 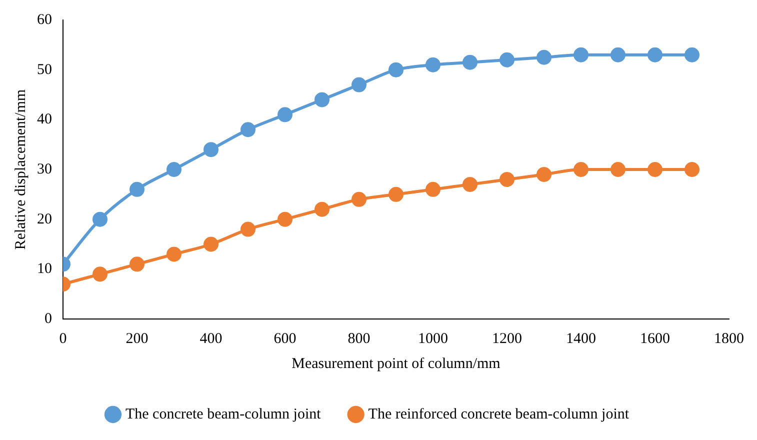 What do you see at coordinates (137, 338) in the screenshot?
I see `x-tick-label: 200` at bounding box center [137, 338].